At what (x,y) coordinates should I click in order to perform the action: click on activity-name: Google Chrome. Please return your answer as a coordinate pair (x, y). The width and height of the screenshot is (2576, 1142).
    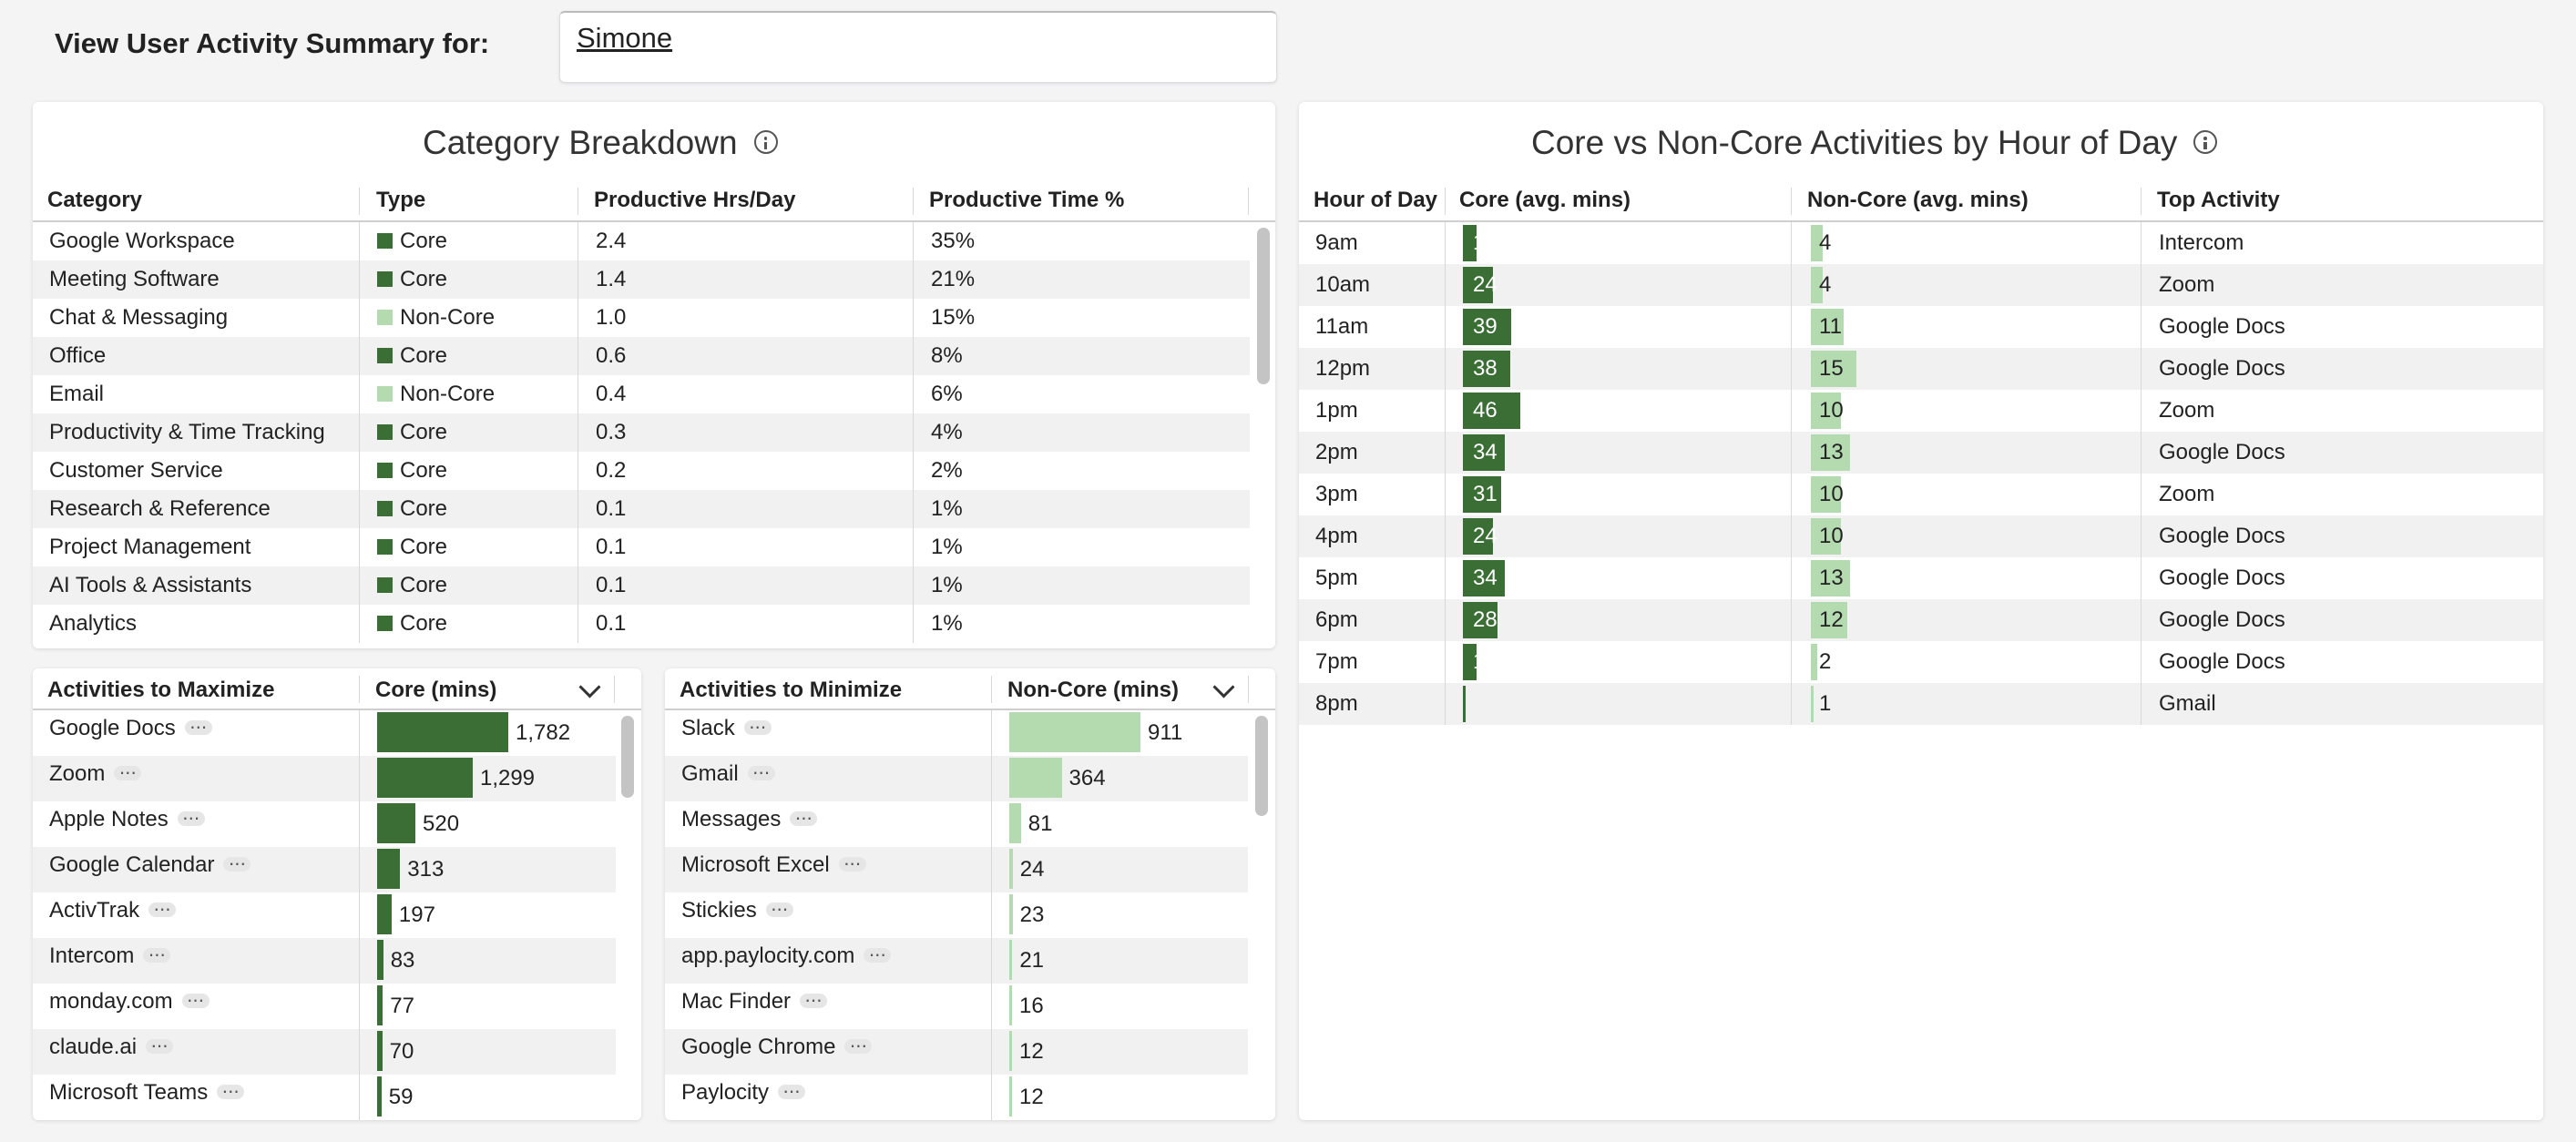
    Looking at the image, I should click on (777, 1051).